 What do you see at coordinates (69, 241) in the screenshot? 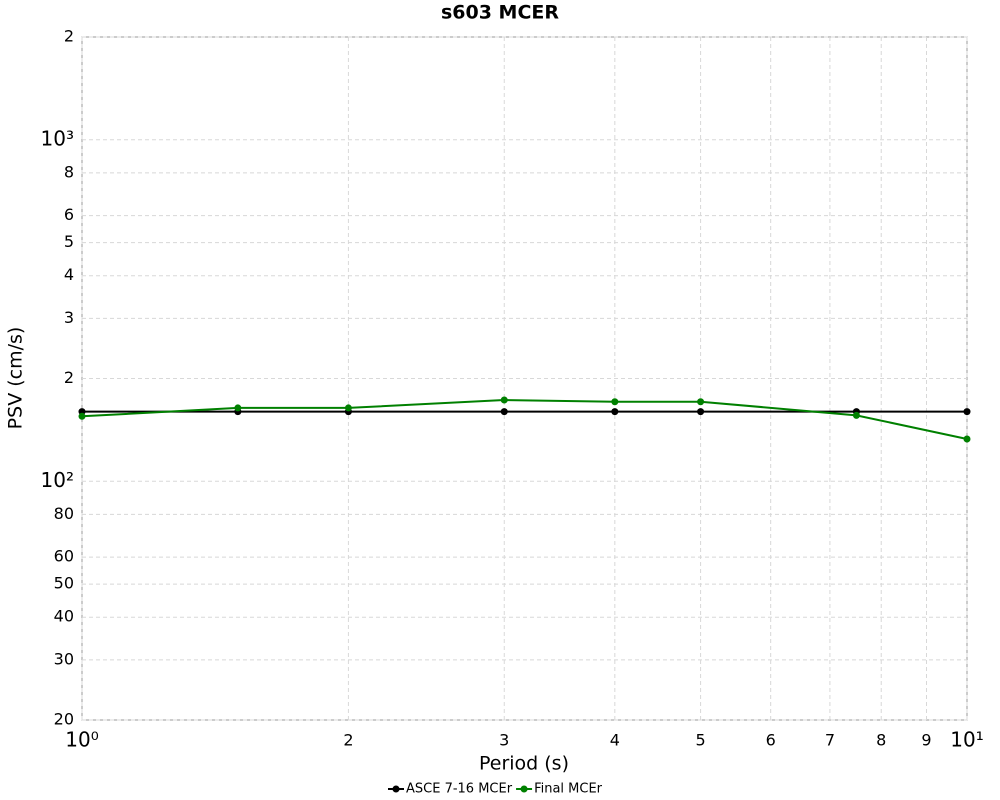
I see `y-tick-label: 5` at bounding box center [69, 241].